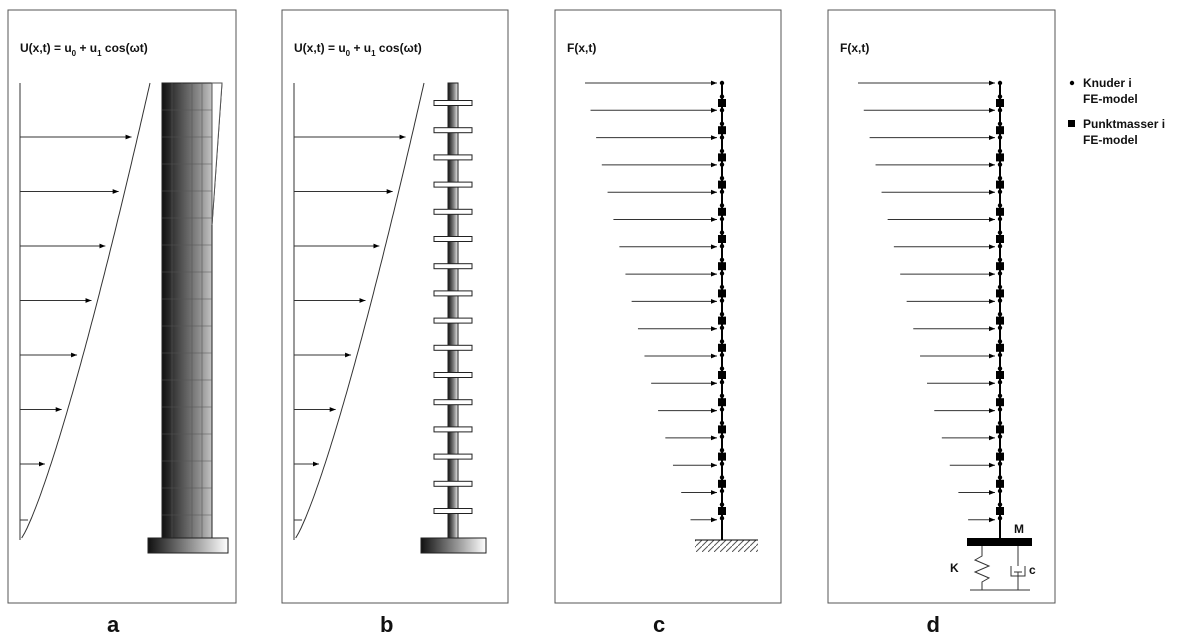 Image resolution: width=1178 pixels, height=636 pixels. What do you see at coordinates (386, 624) in the screenshot?
I see `panel-label: b` at bounding box center [386, 624].